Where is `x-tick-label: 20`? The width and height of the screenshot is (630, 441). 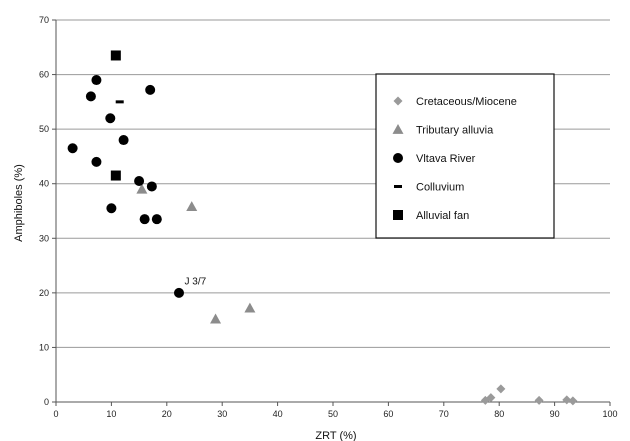
x-tick-label: 20 is located at coordinates (167, 414).